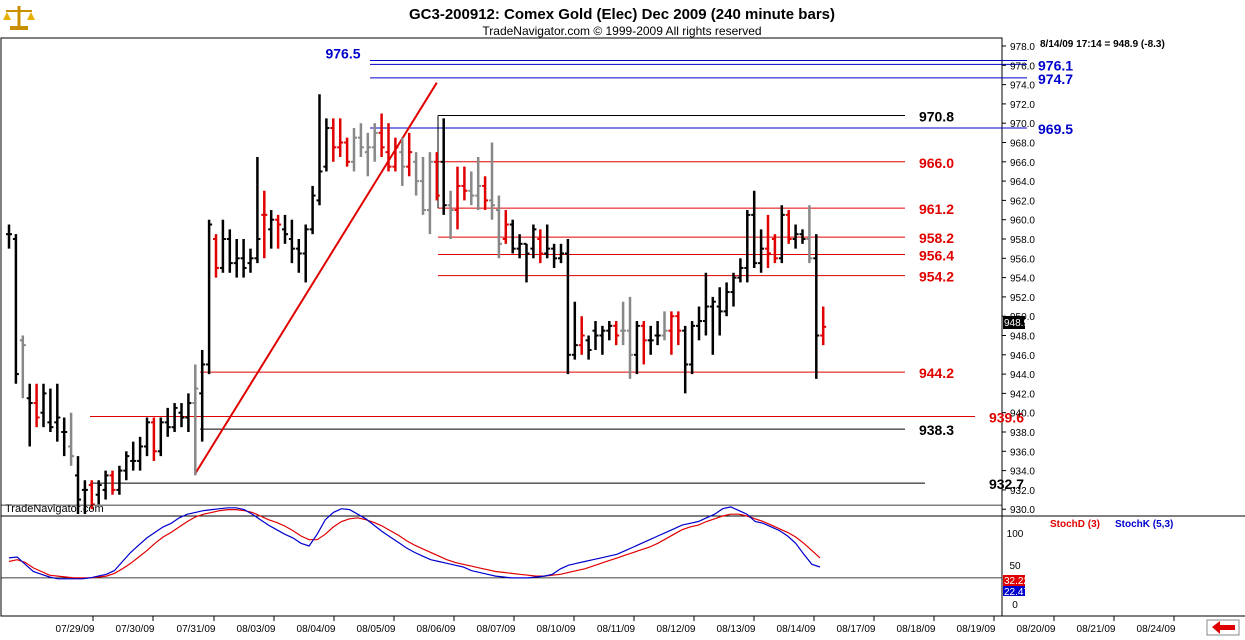  Describe the element at coordinates (1022, 201) in the screenshot. I see `y-tick-label: 962.0` at that location.